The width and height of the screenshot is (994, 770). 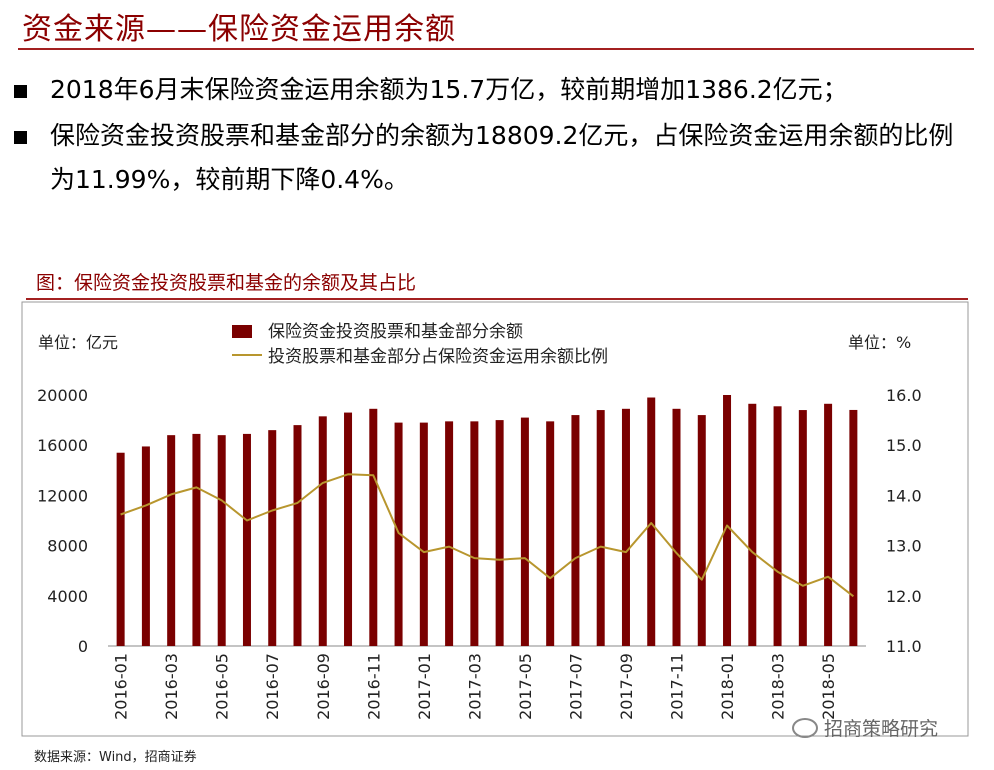 I want to click on left-tick-label: 12000, so click(x=62, y=495).